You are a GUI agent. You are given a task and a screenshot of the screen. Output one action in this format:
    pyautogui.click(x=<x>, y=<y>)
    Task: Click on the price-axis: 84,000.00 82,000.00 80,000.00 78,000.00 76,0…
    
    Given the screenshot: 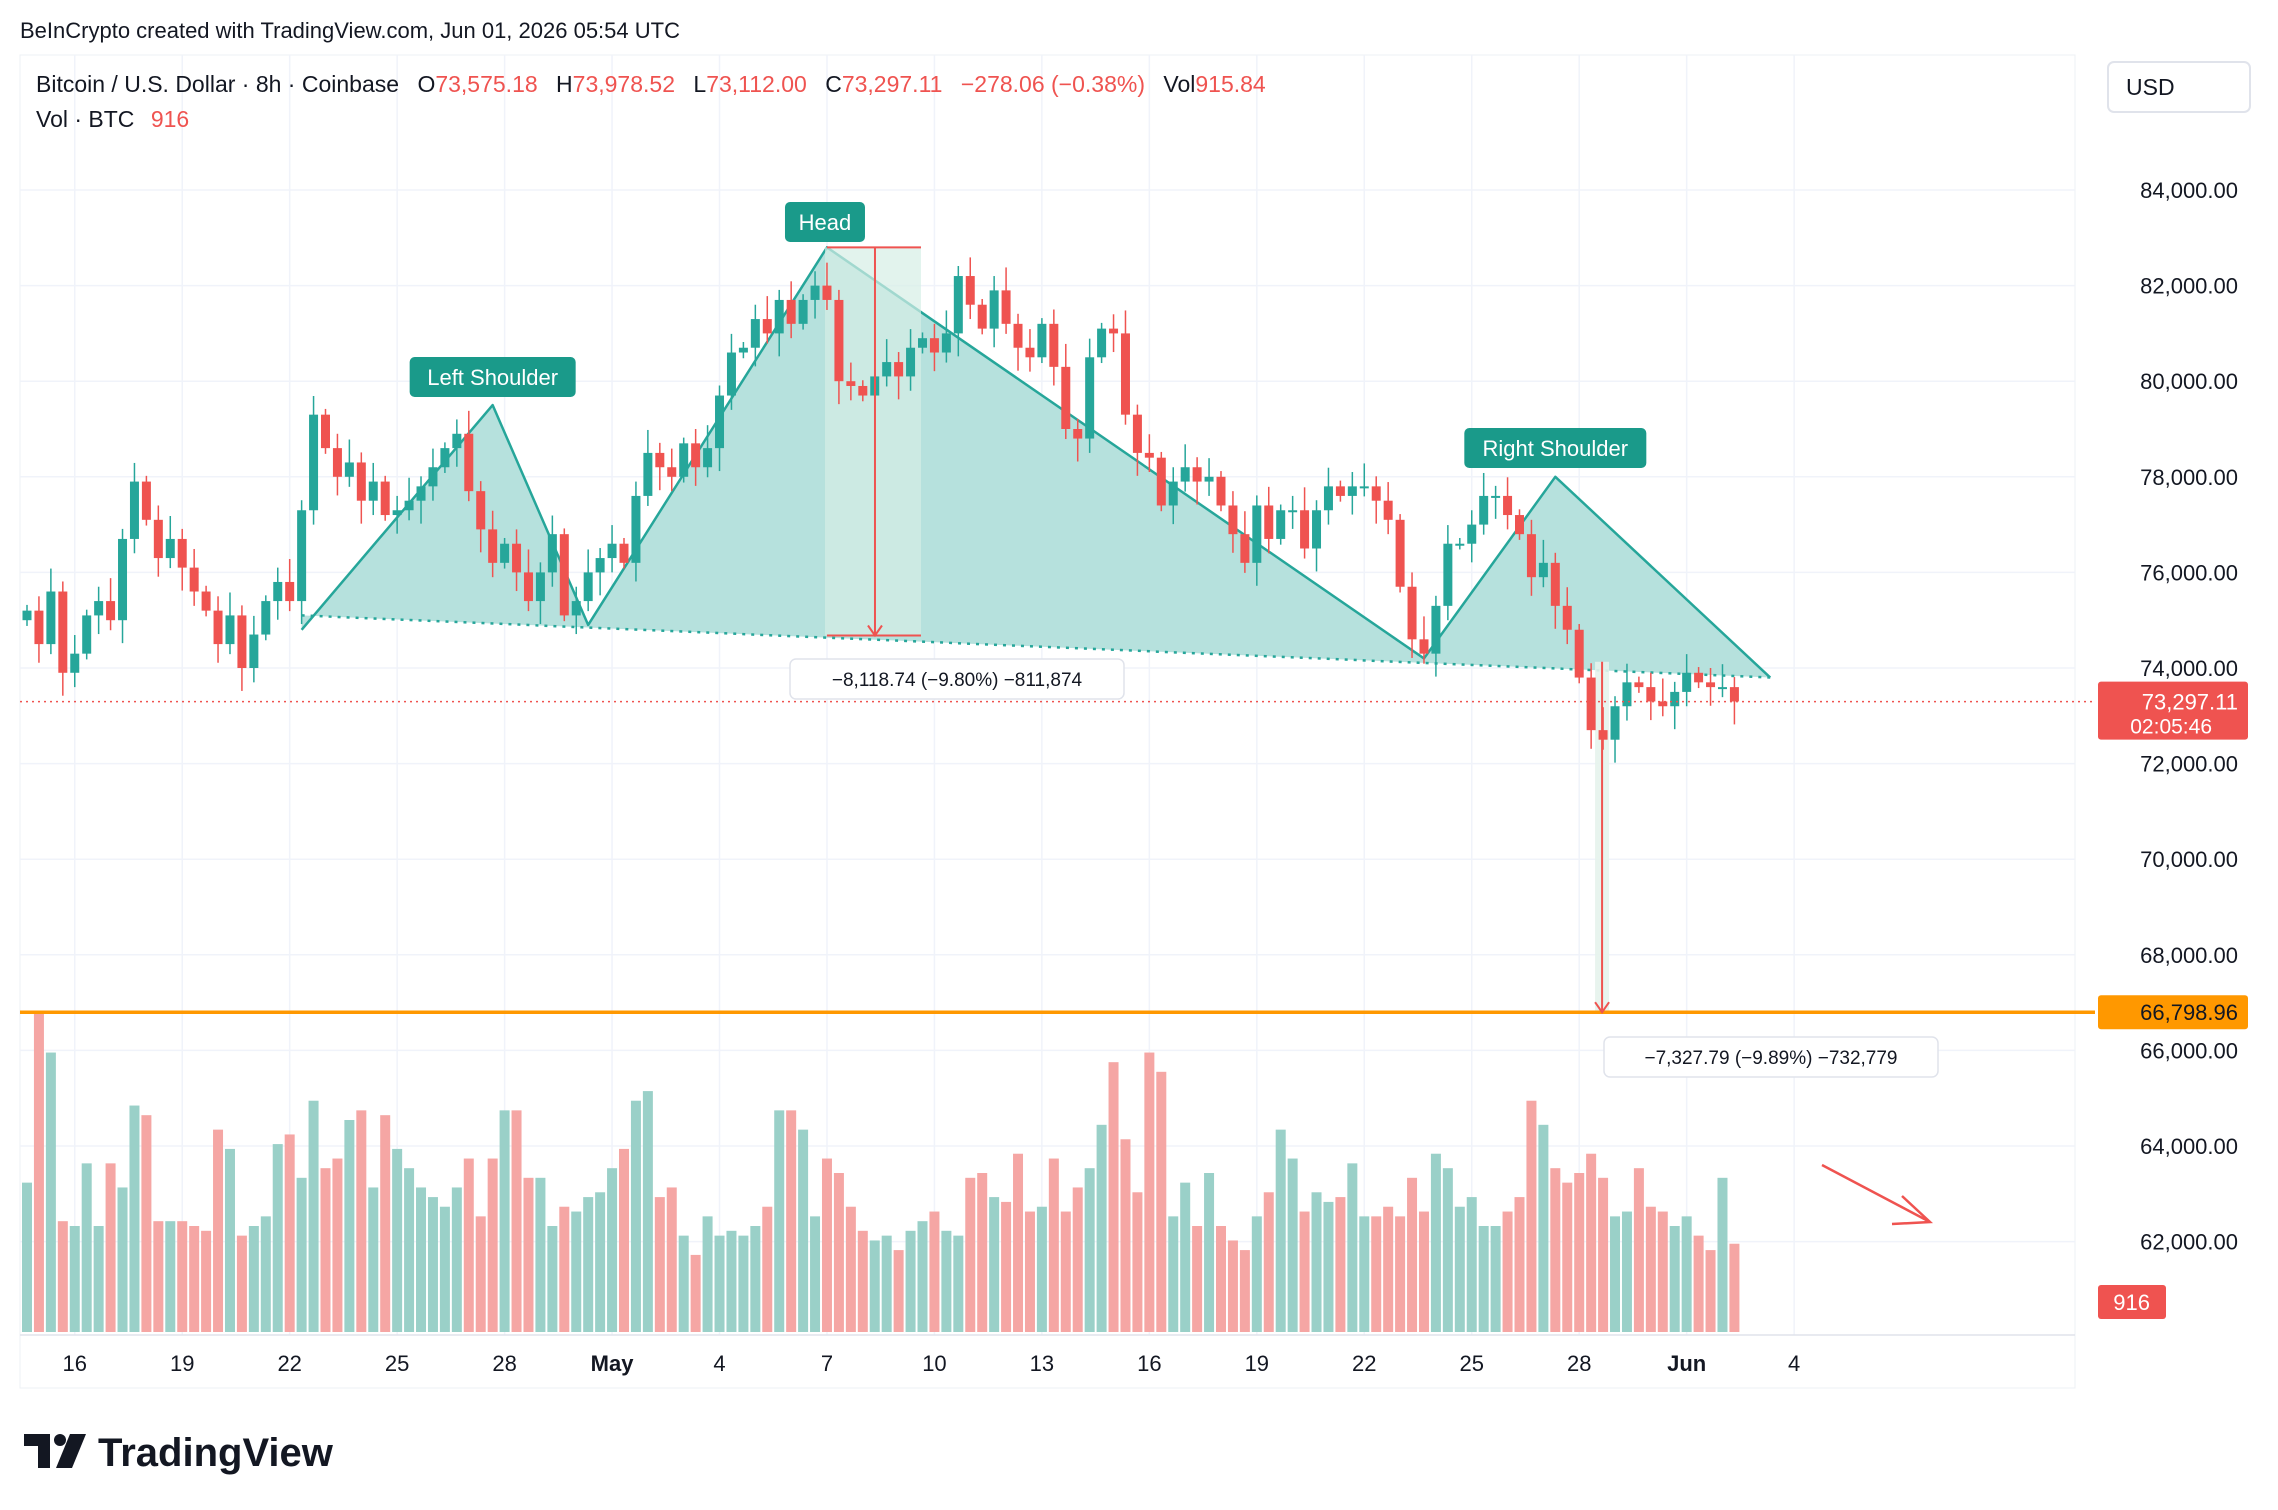 What is the action you would take?
    pyautogui.click(x=2173, y=748)
    